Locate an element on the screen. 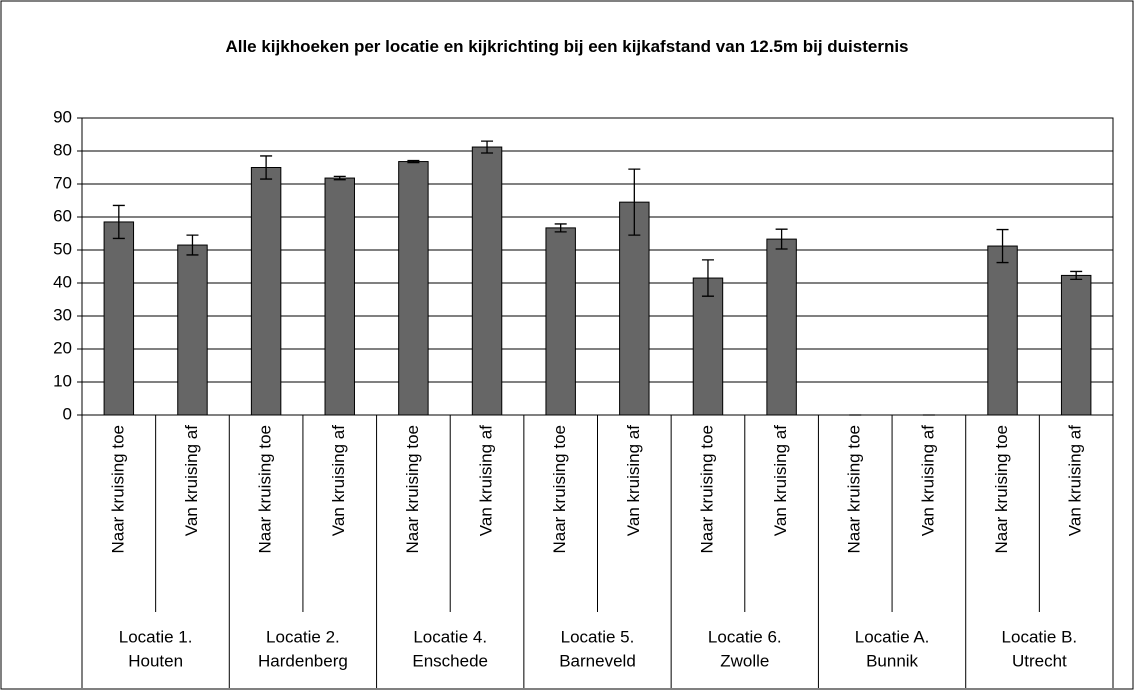 This screenshot has width=1135, height=691. y-tick-label: 70 is located at coordinates (62, 182).